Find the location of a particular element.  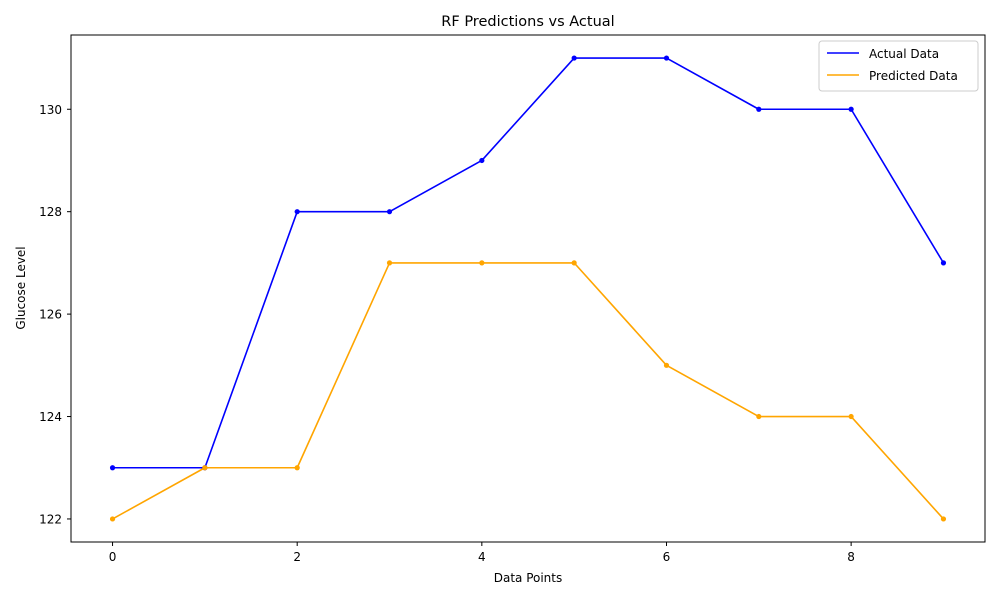

y-tick-label: 124 is located at coordinates (50, 417).